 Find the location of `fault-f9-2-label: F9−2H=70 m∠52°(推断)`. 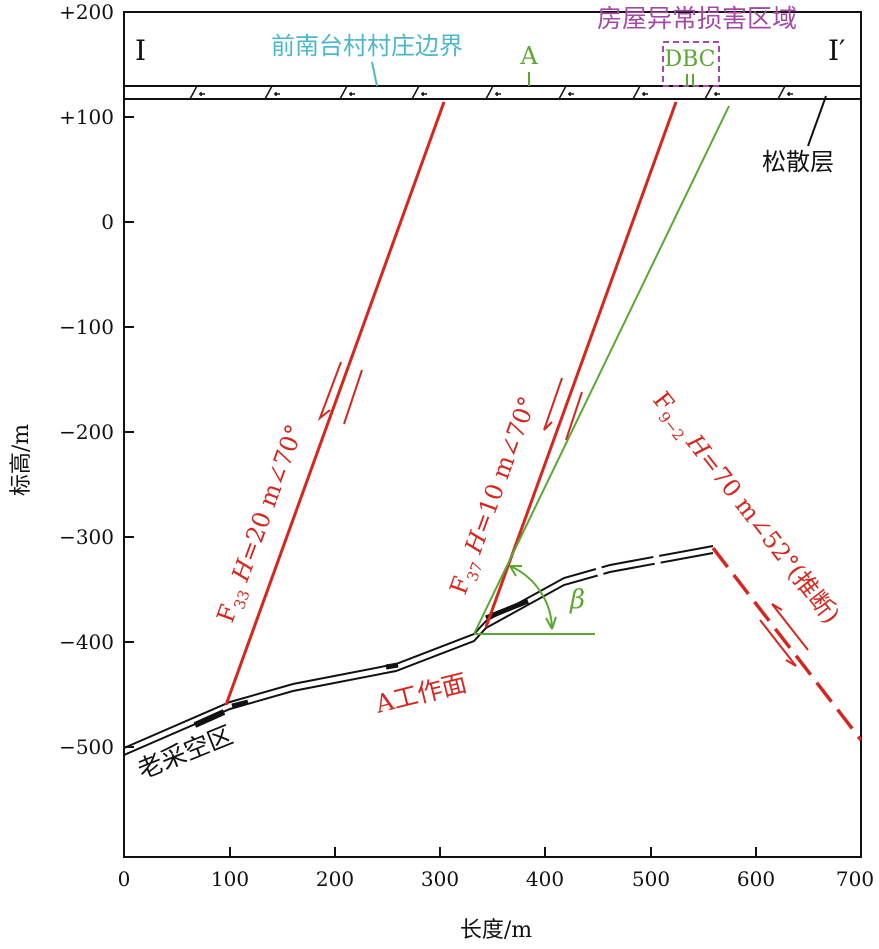

fault-f9-2-label: F9−2H=70 m∠52°(推断) is located at coordinates (744, 508).